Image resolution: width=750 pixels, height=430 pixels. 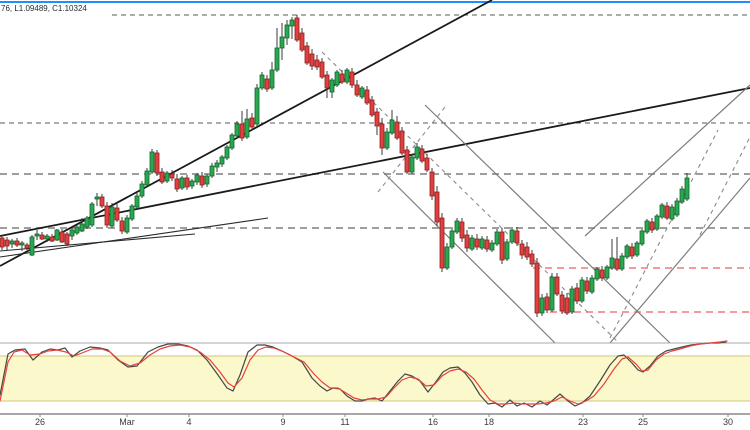 I want to click on x-axis-label: 9, so click(x=282, y=422).